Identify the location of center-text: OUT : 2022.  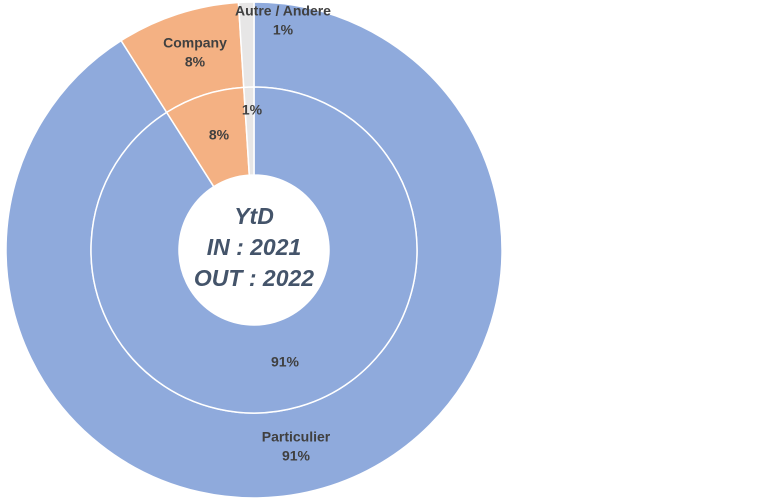
(254, 278).